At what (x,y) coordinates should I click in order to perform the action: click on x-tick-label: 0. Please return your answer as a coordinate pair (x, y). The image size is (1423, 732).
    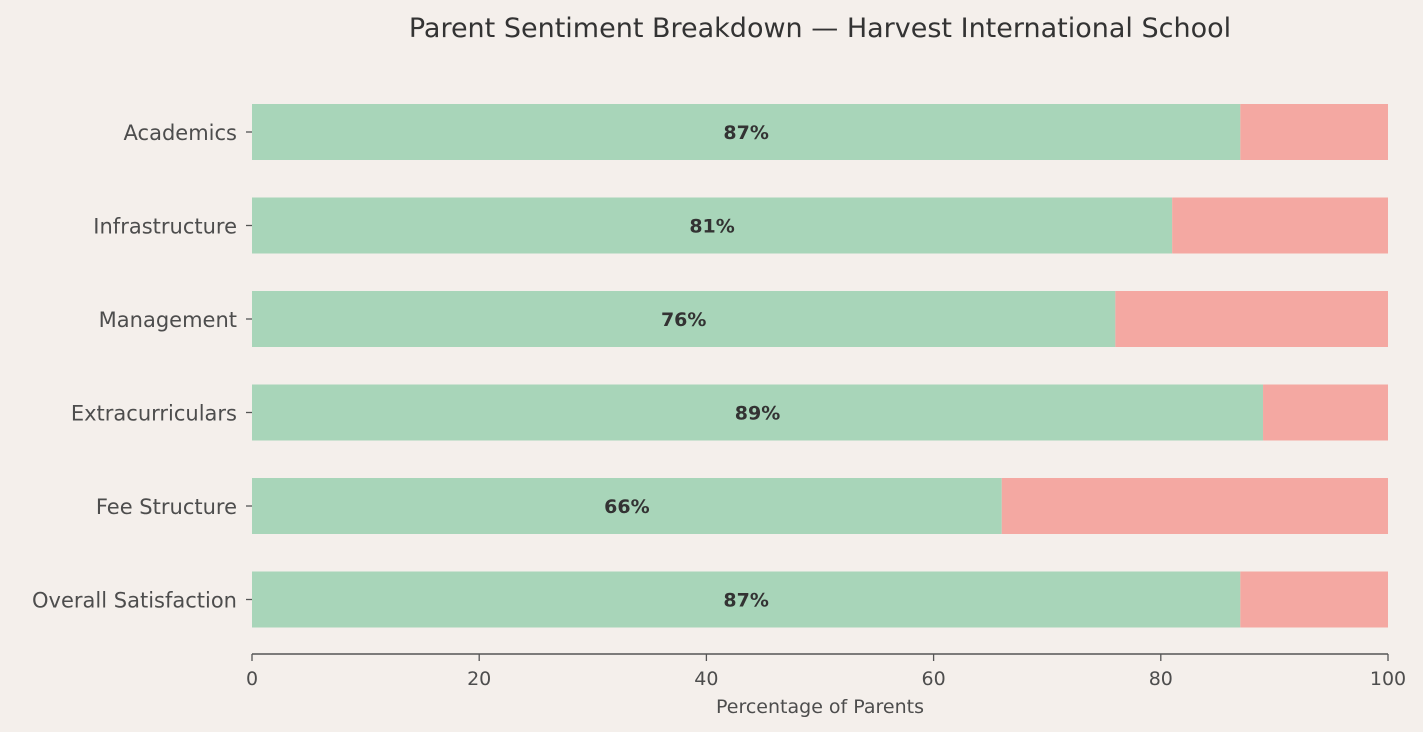
    Looking at the image, I should click on (252, 679).